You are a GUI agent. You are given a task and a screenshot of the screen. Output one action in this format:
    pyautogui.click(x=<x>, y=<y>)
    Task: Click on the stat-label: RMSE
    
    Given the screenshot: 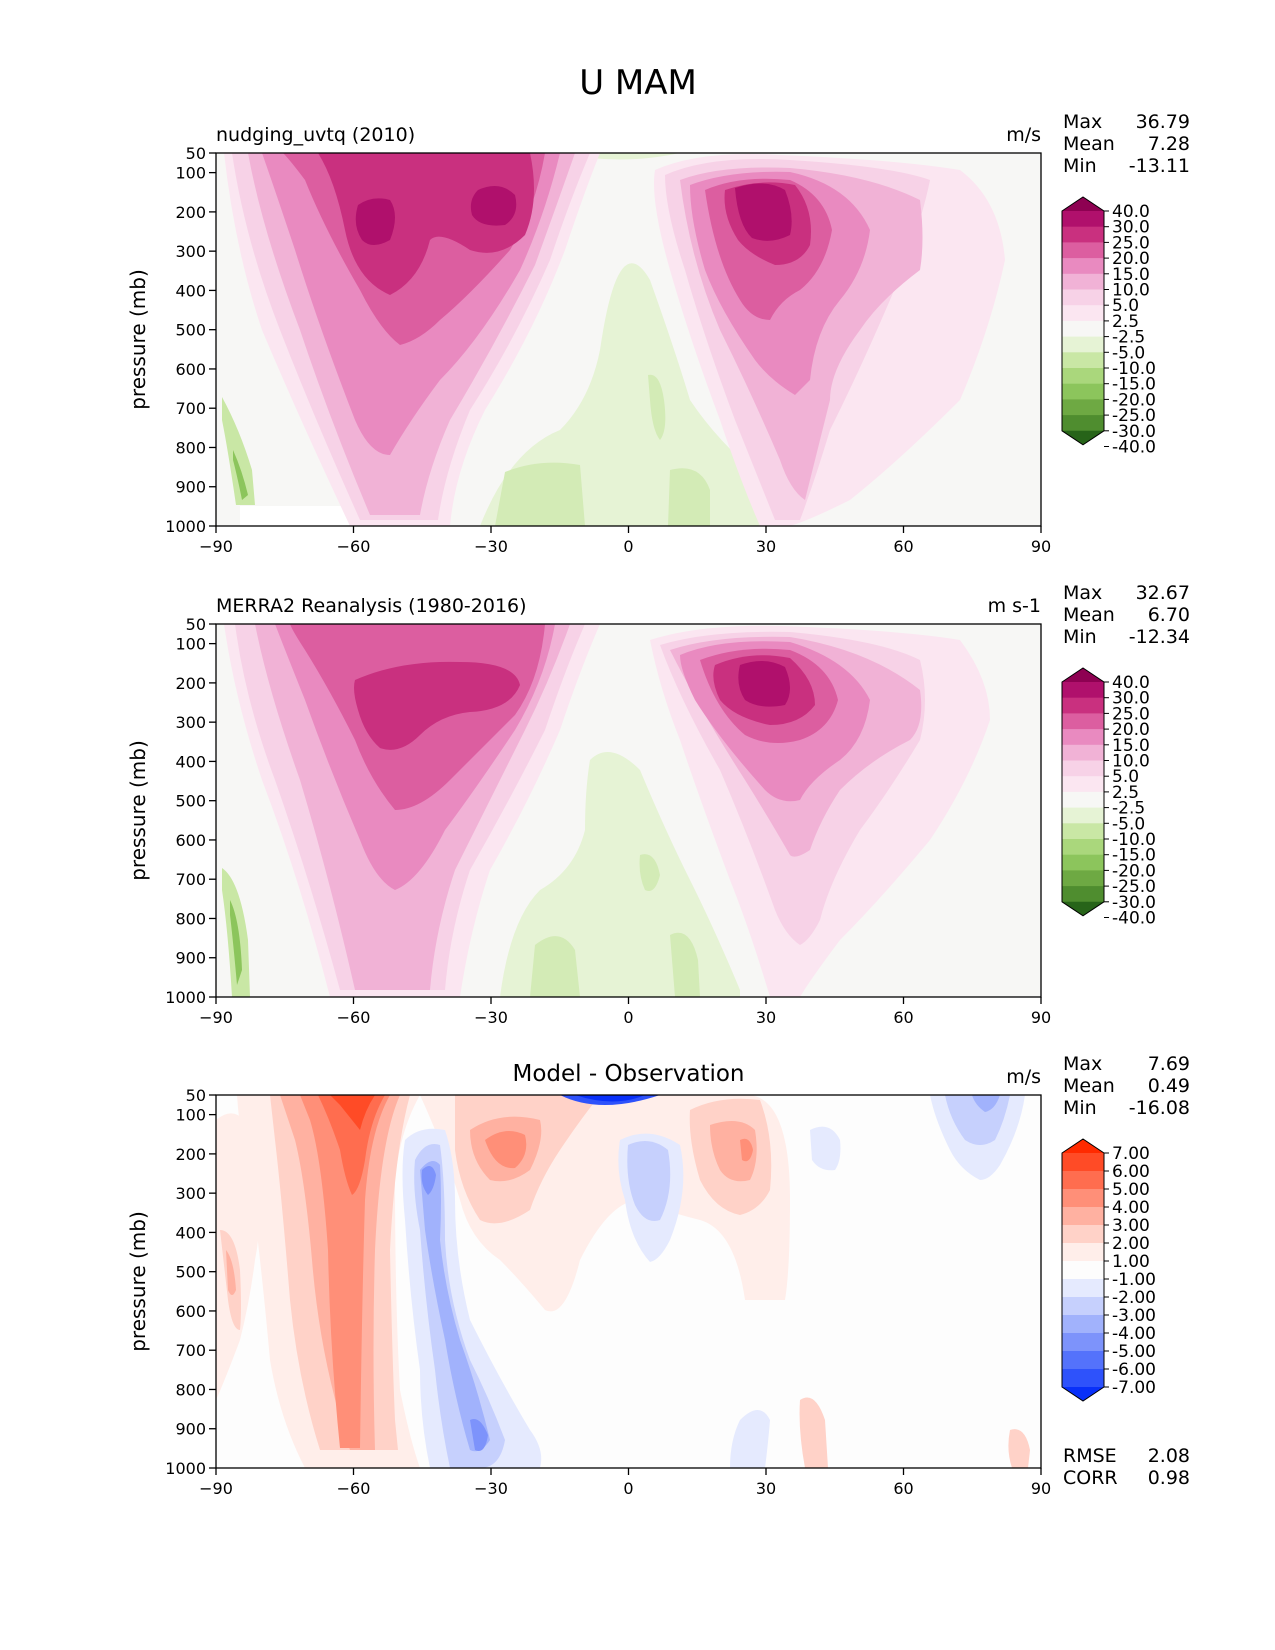 What is the action you would take?
    pyautogui.click(x=1090, y=1456)
    